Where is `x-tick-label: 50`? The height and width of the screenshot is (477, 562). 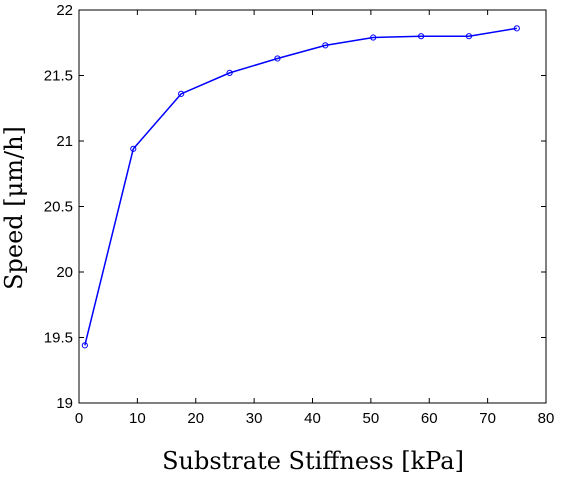 x-tick-label: 50 is located at coordinates (371, 418).